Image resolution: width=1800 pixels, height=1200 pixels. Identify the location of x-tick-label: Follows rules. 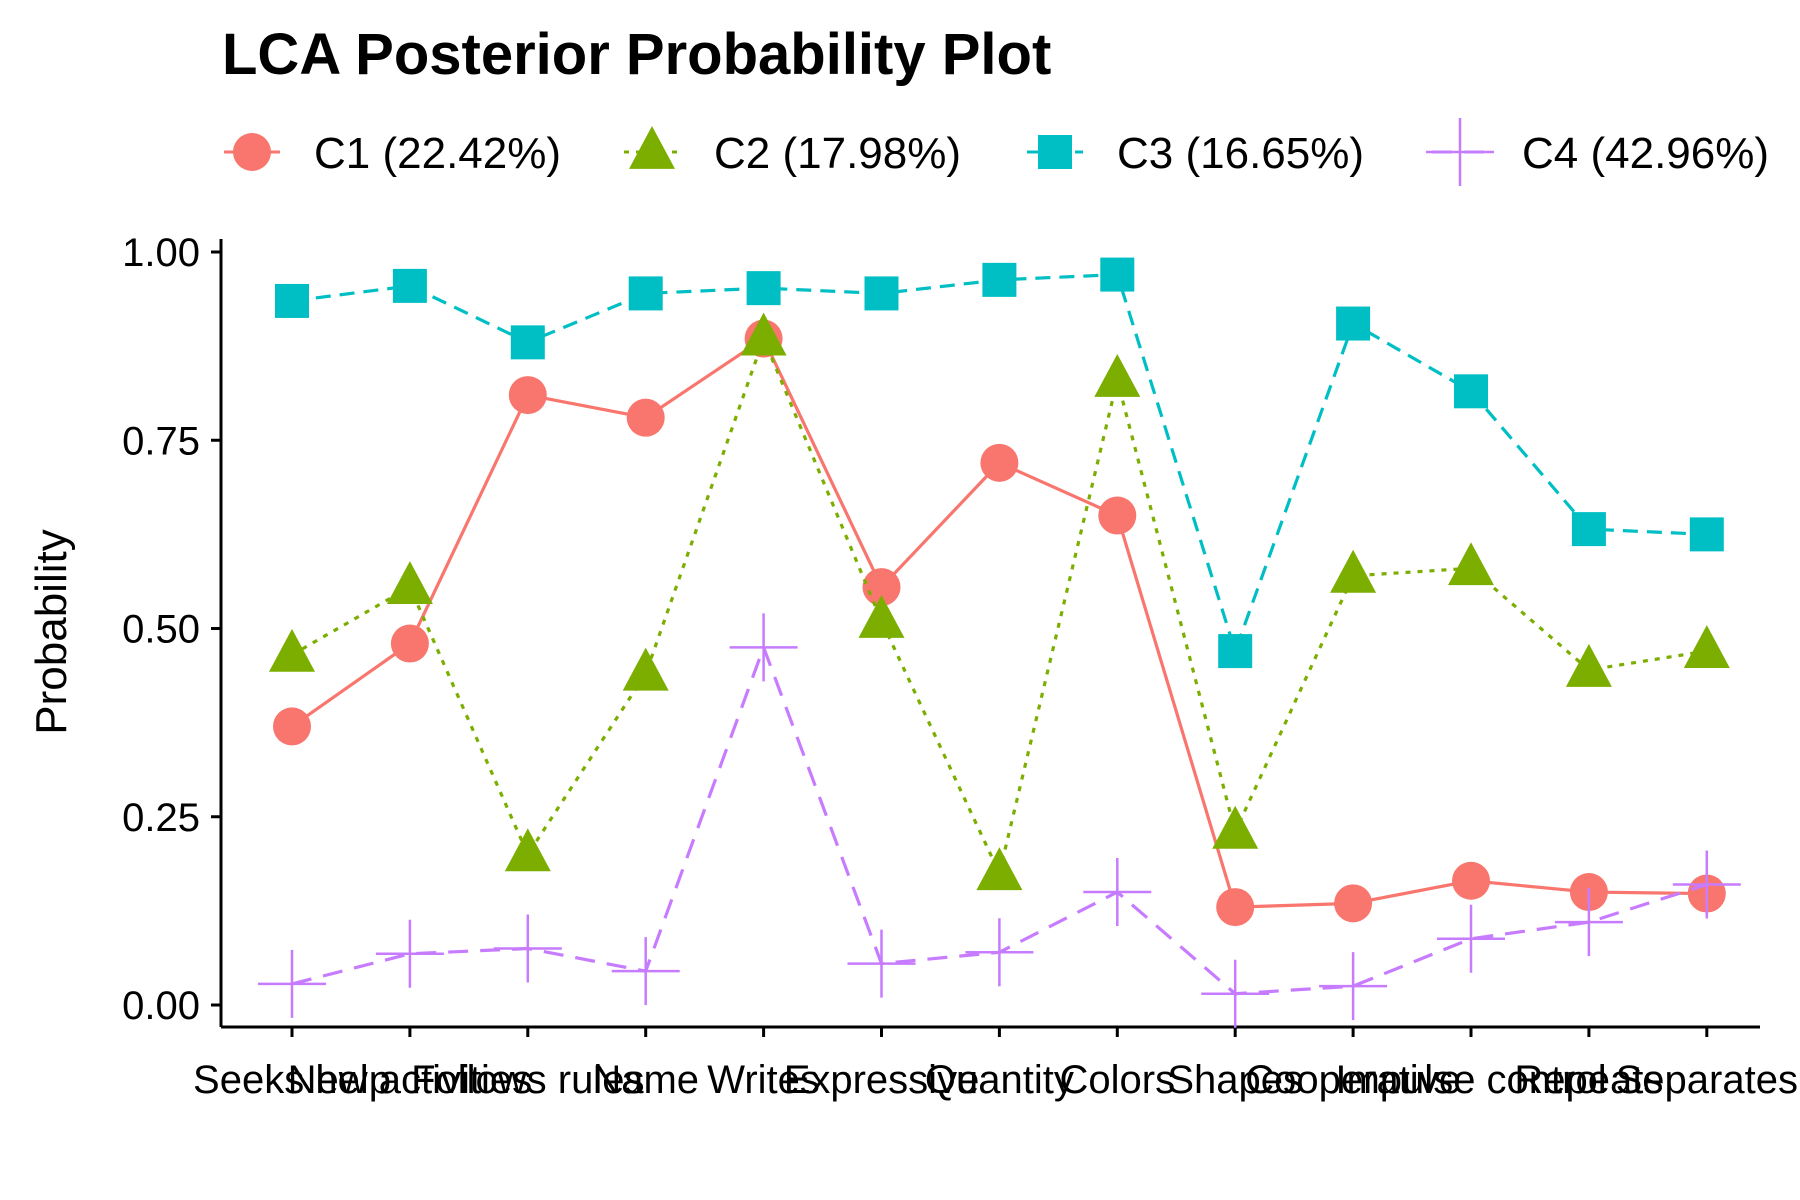
(527, 1080).